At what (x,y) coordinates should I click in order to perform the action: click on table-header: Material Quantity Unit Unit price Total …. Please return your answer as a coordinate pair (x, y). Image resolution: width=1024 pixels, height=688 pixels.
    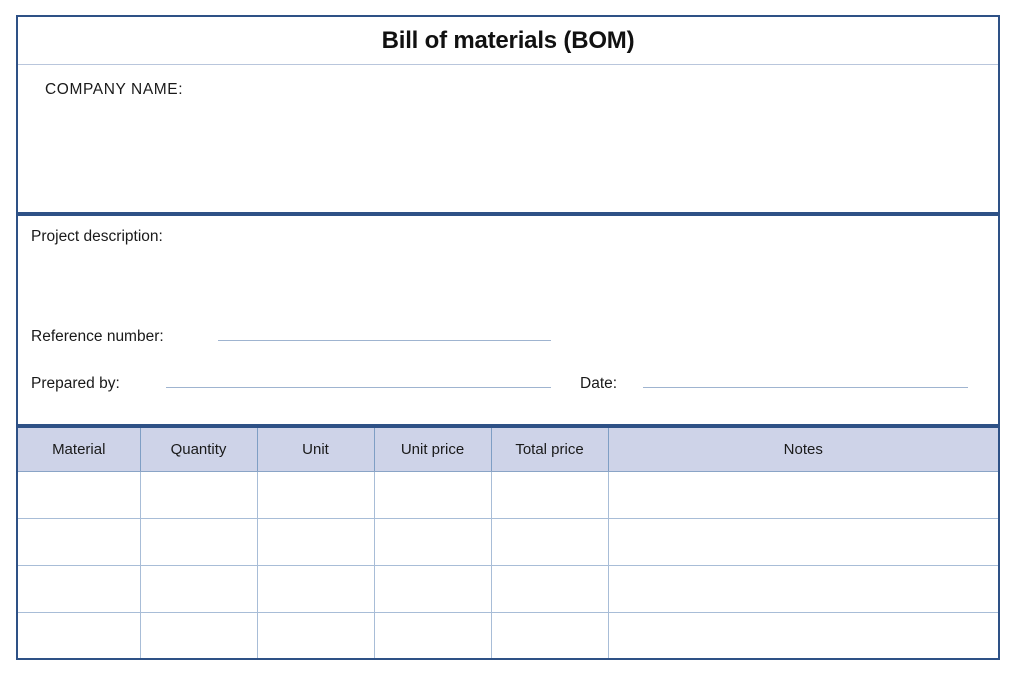
    Looking at the image, I should click on (508, 449).